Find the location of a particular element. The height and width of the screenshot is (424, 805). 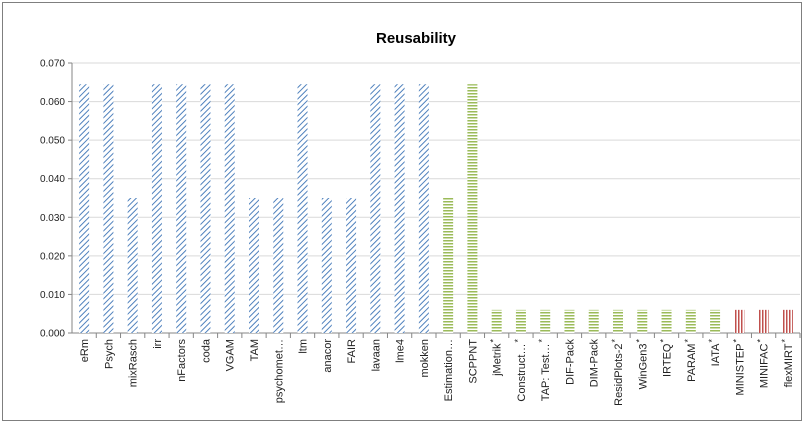

x-tick-label: anacor is located at coordinates (328, 356).